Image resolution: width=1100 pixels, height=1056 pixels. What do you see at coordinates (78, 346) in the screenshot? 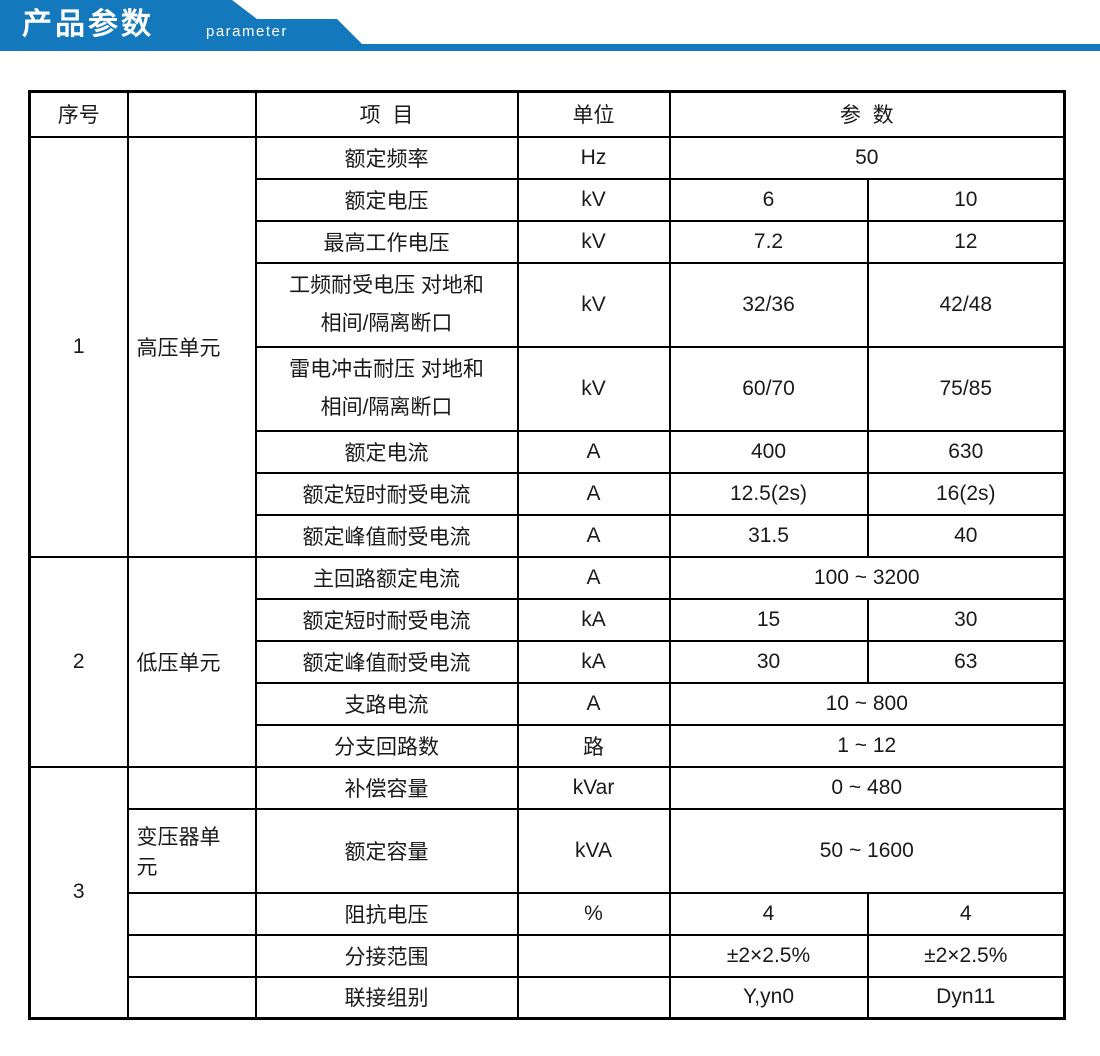
I see `serial-cell: 1` at bounding box center [78, 346].